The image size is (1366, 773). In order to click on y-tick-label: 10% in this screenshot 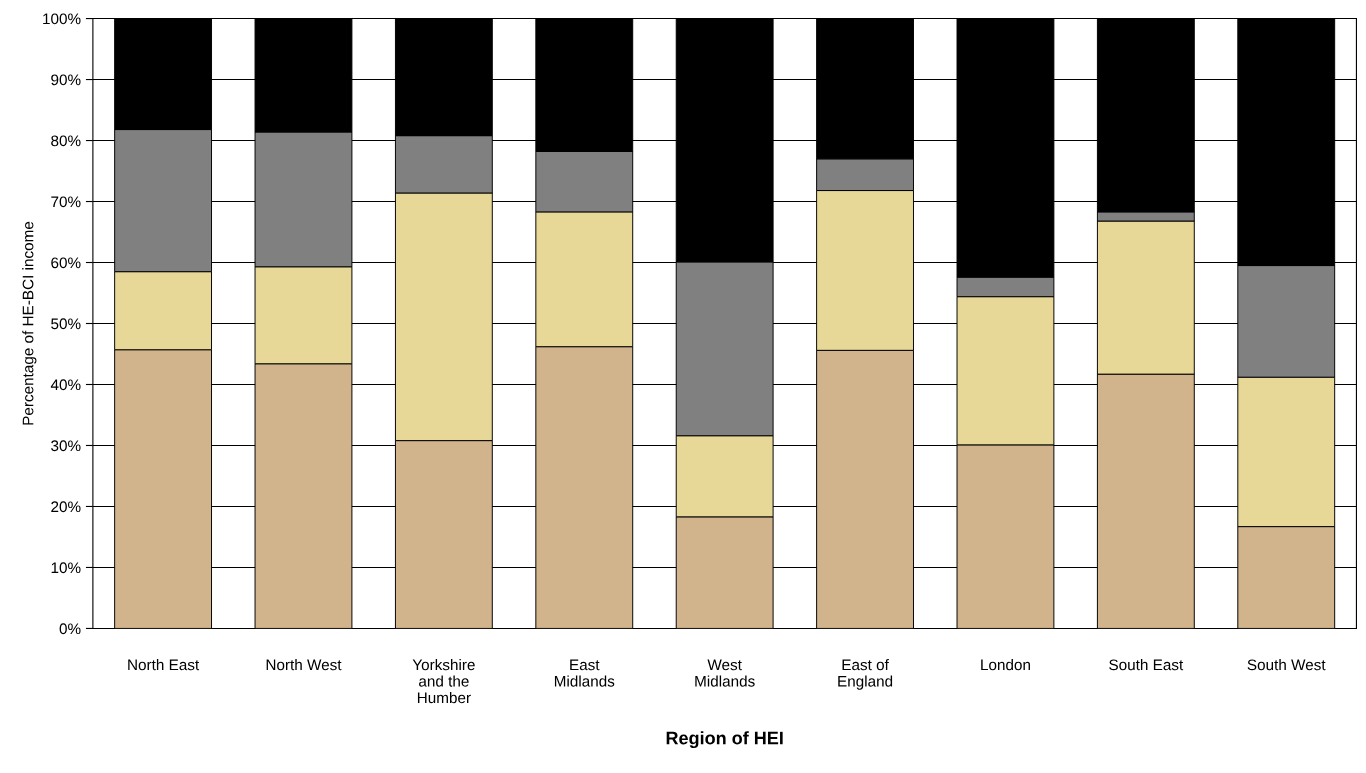, I will do `click(66, 568)`.